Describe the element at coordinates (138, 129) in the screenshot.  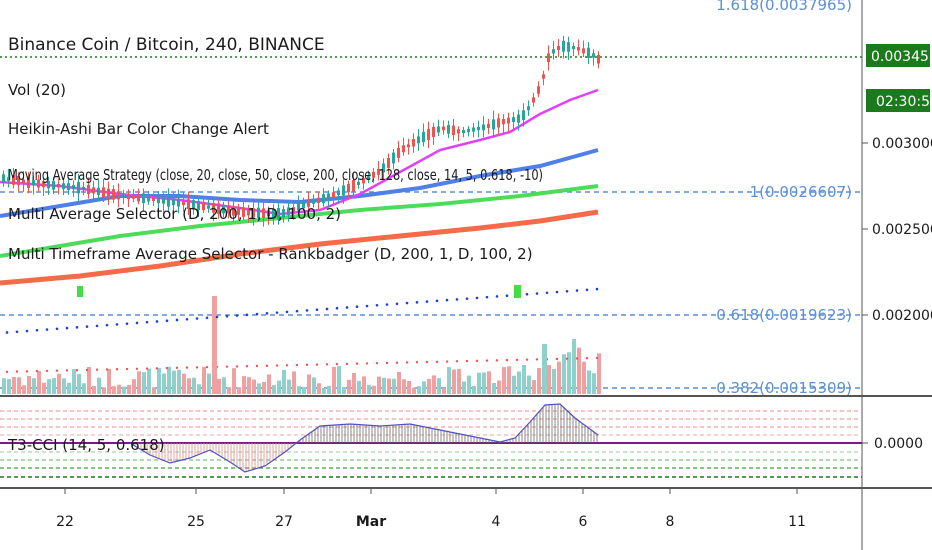
I see `legend-heikin: Heikin-Ashi Bar Color Change Alert` at that location.